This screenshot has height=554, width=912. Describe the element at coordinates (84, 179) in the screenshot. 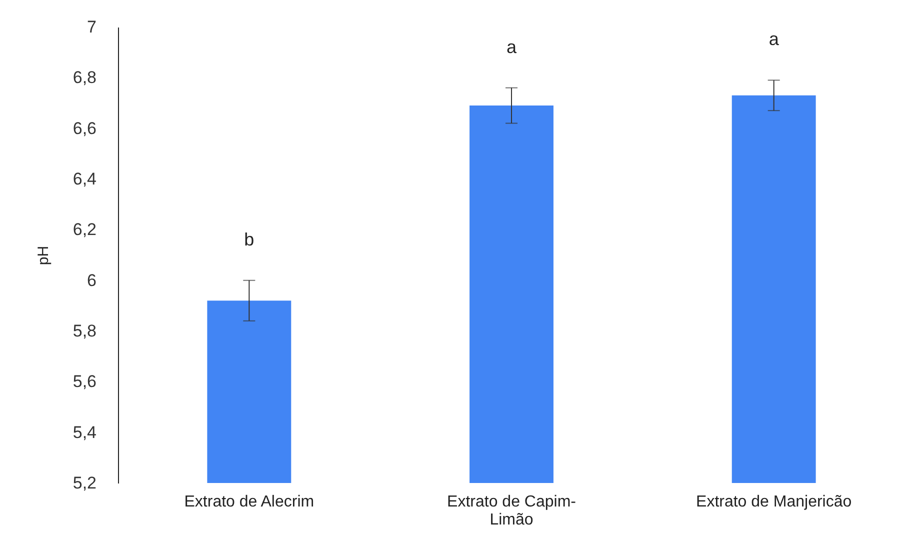

I see `y-tick-label: 6,4` at that location.